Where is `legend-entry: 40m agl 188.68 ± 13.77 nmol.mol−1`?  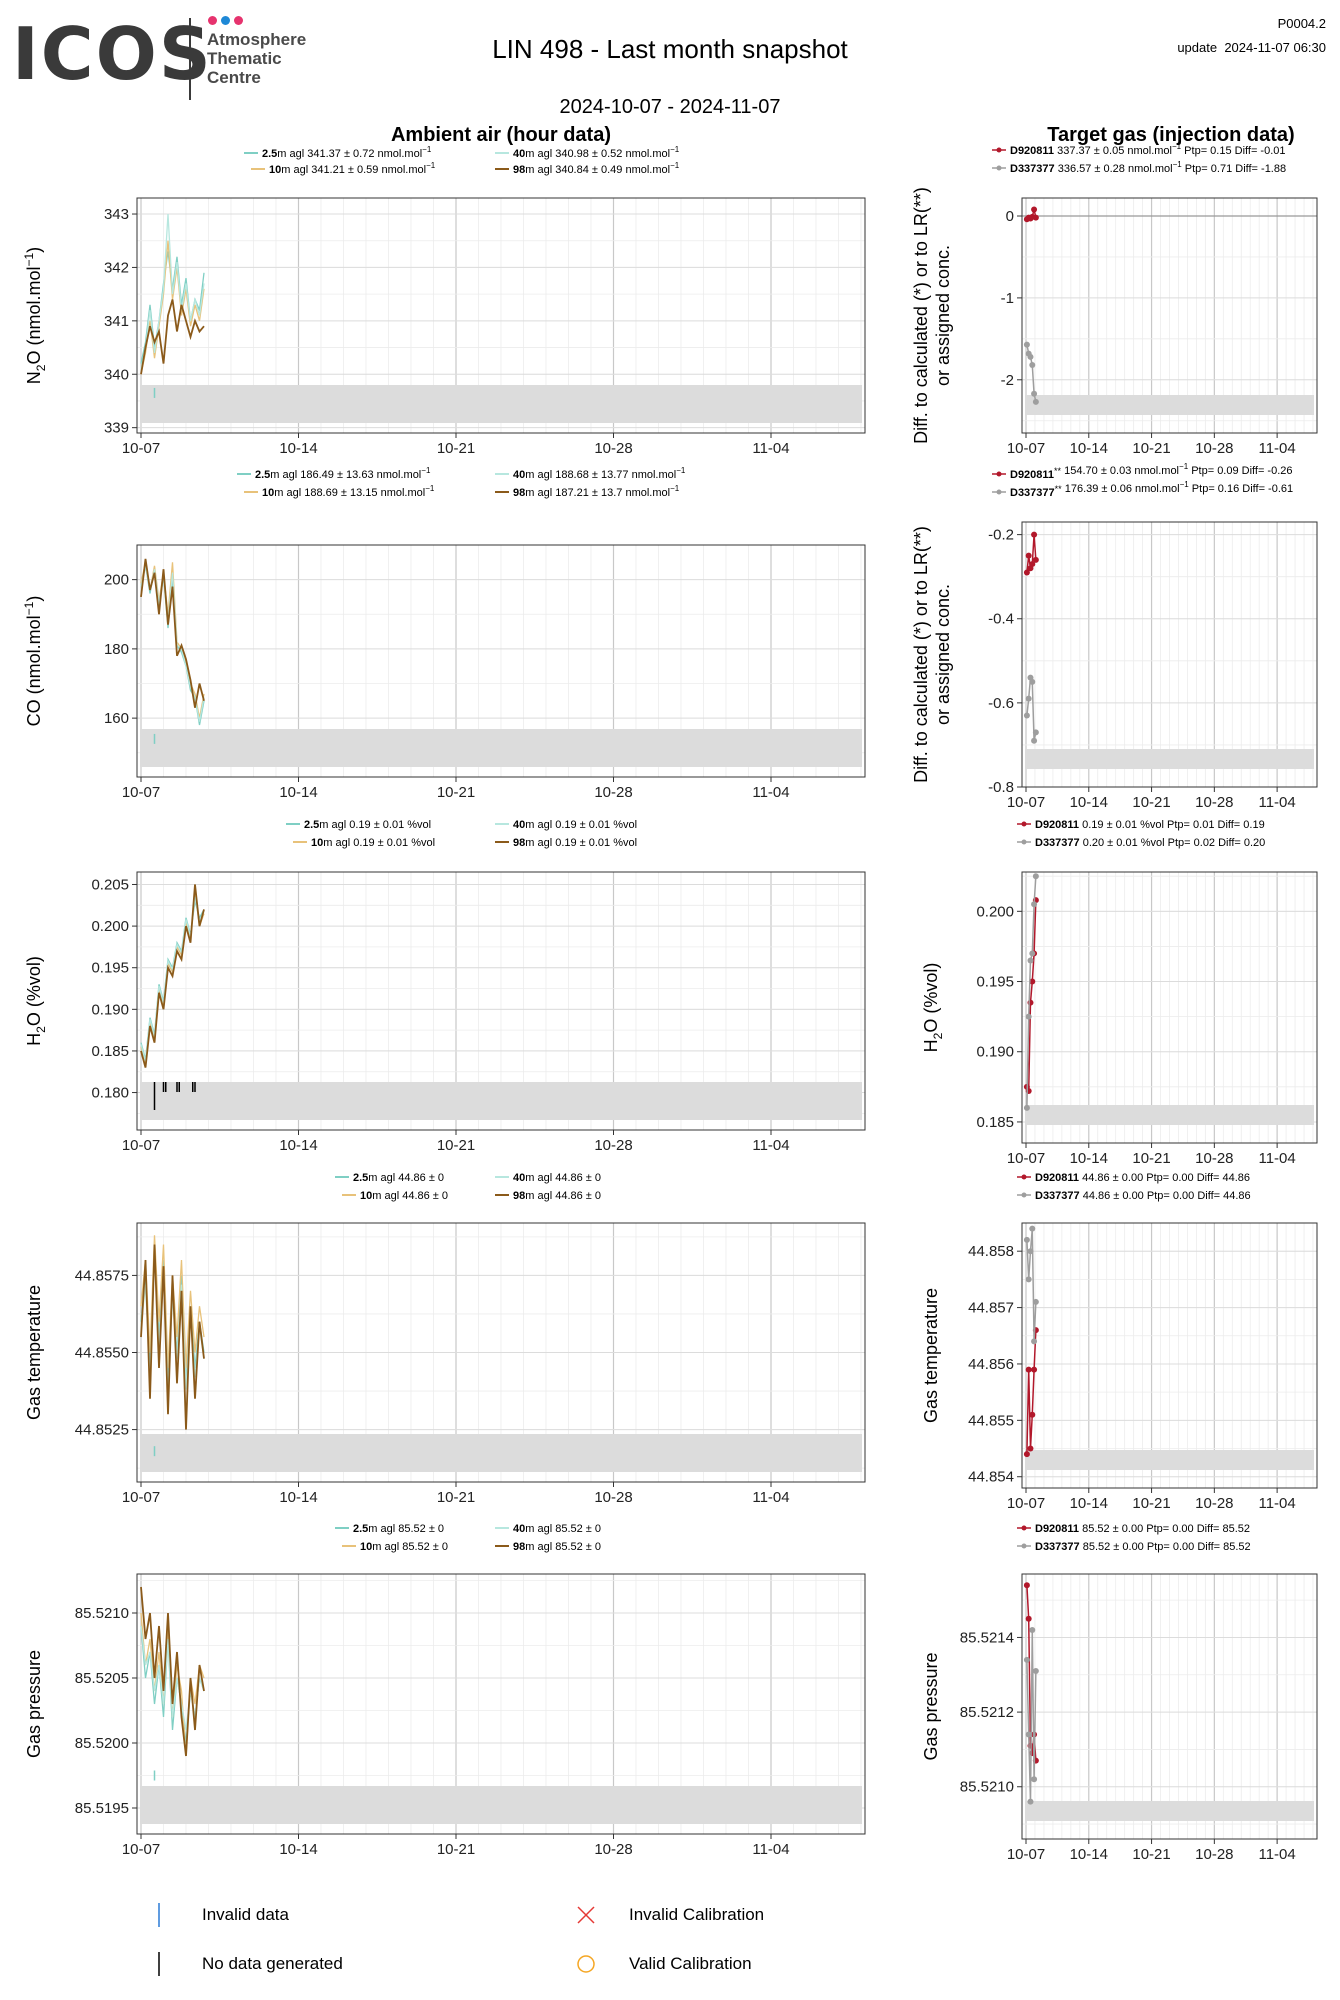 legend-entry: 40m agl 188.68 ± 13.77 nmol.mol−1 is located at coordinates (599, 473).